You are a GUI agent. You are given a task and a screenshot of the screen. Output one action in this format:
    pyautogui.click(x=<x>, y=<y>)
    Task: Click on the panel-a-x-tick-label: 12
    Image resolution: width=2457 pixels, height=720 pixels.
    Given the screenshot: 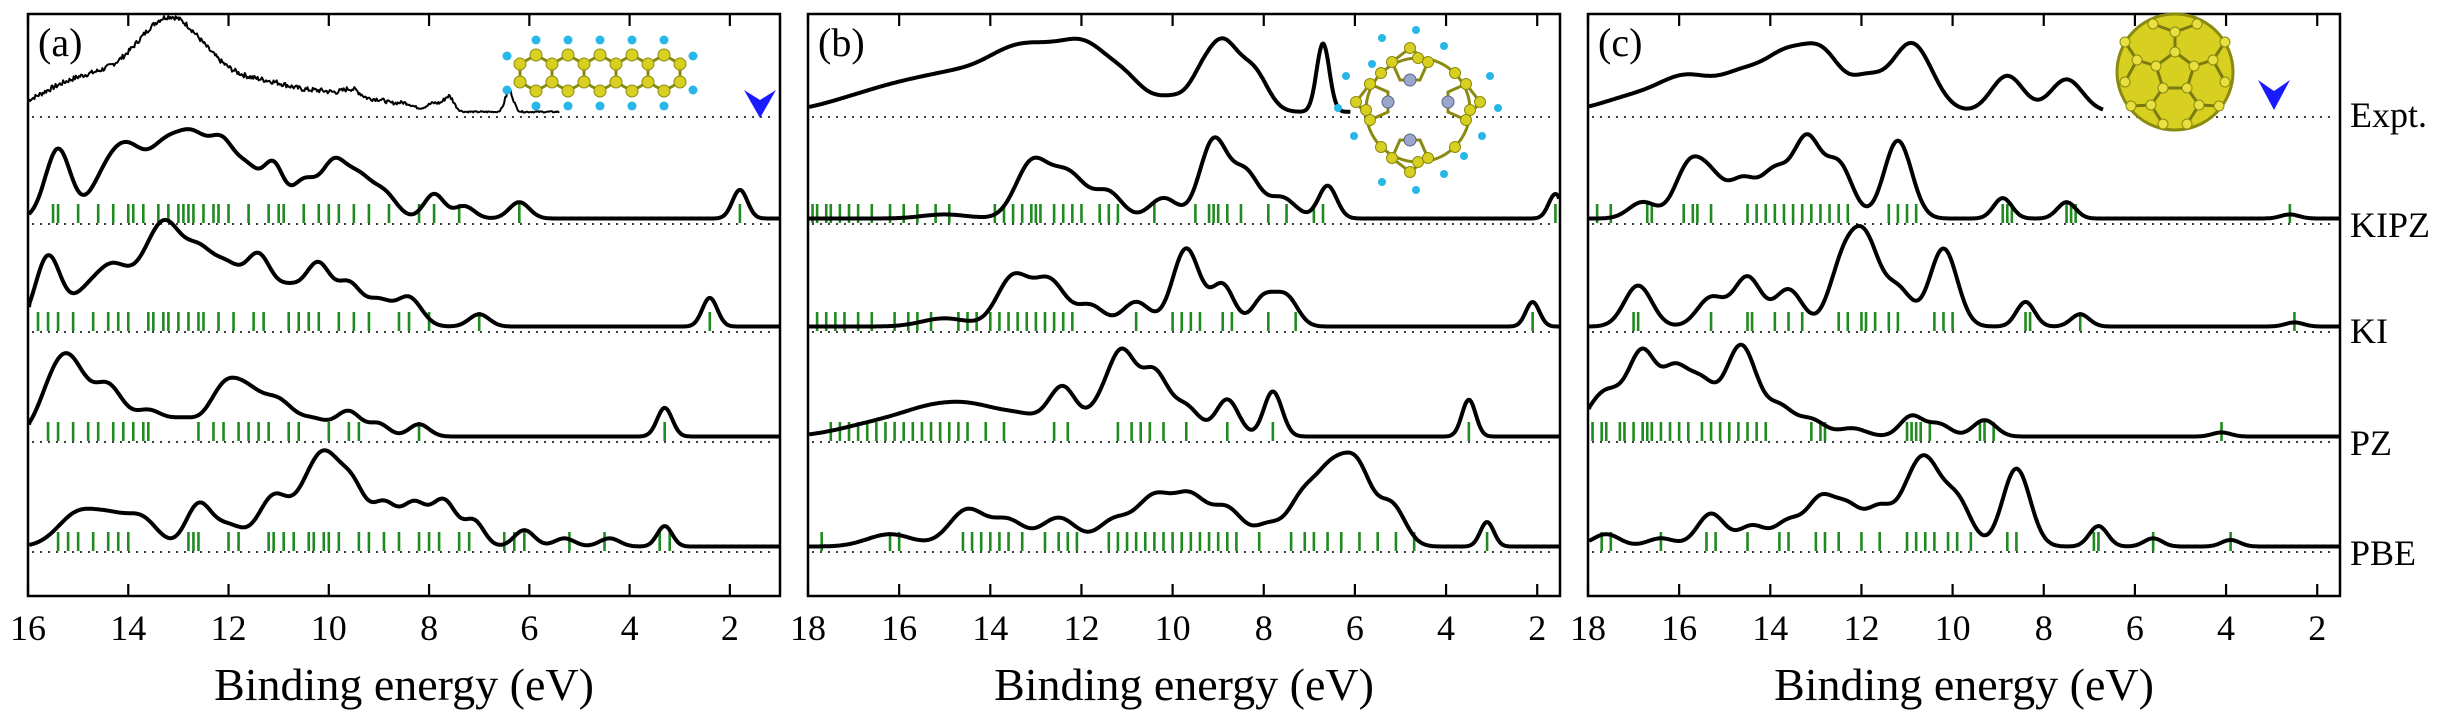 What is the action you would take?
    pyautogui.click(x=229, y=628)
    